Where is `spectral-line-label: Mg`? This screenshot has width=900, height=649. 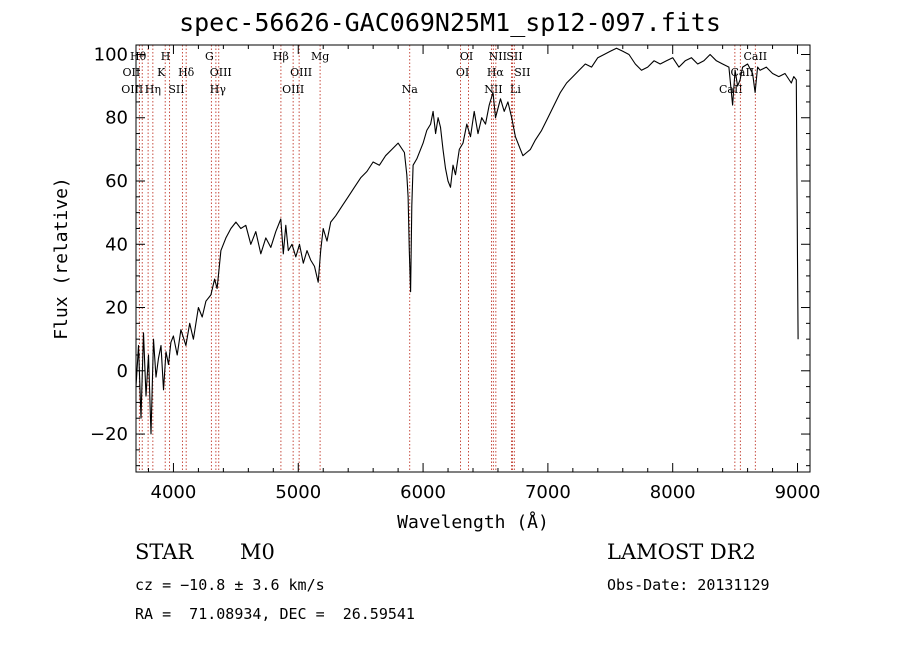 spectral-line-label: Mg is located at coordinates (320, 56).